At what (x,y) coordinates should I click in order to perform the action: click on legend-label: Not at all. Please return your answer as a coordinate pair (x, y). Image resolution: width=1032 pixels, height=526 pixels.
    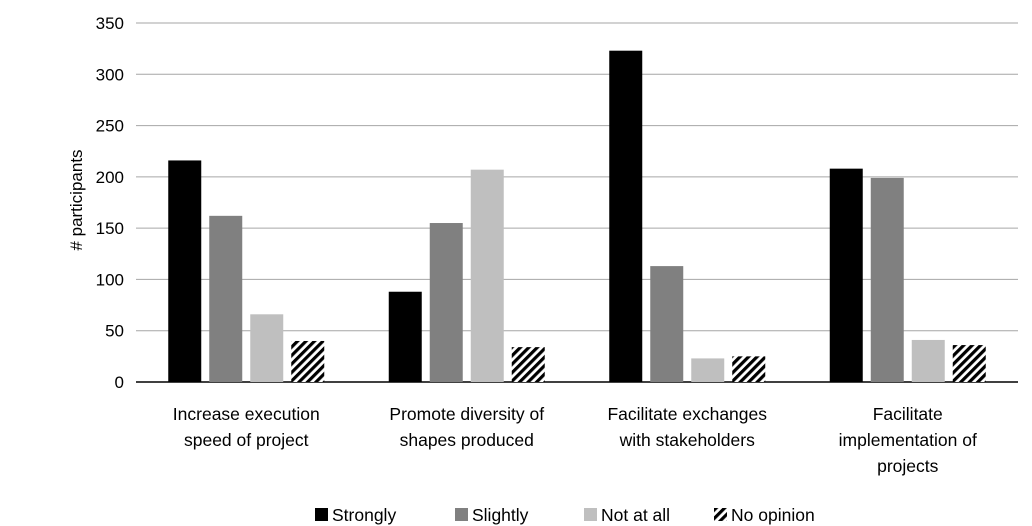
    Looking at the image, I should click on (635, 515).